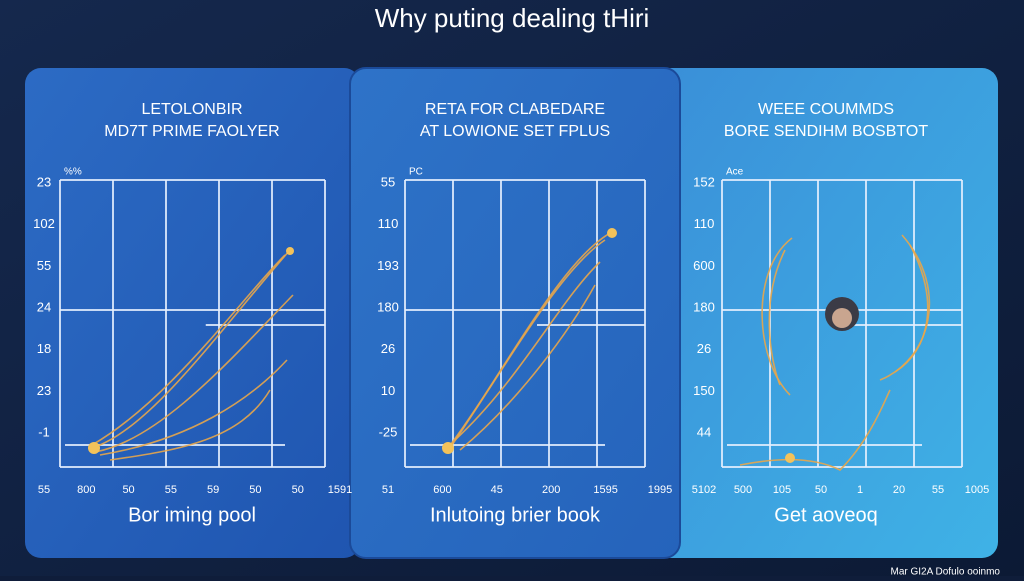 The width and height of the screenshot is (1024, 581). I want to click on x-tick-label: 500, so click(743, 490).